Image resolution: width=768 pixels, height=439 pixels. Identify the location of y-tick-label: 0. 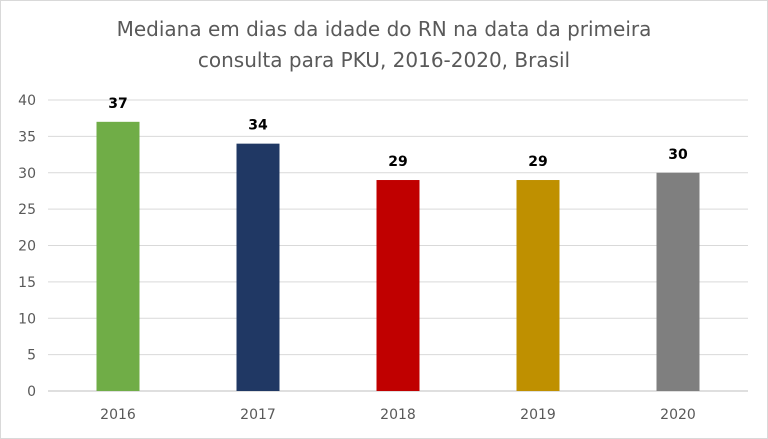
(31, 392).